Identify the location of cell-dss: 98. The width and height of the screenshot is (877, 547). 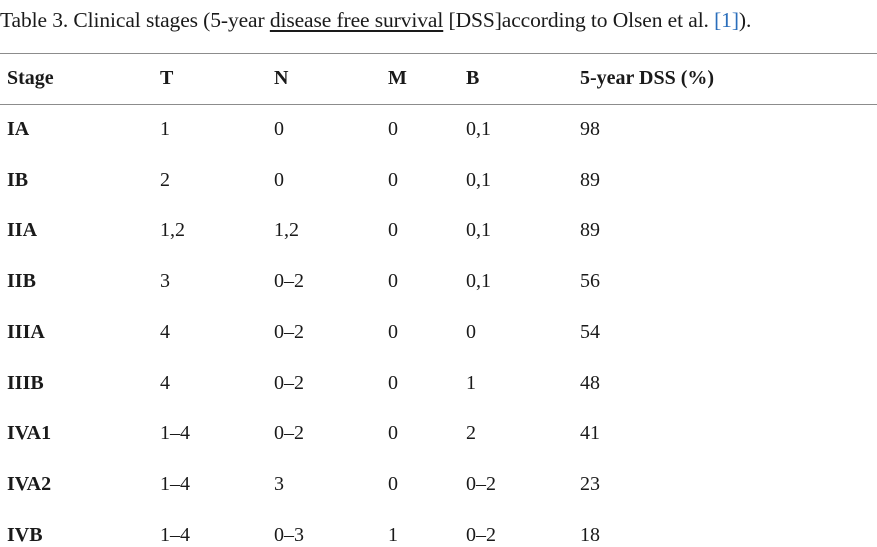
(590, 129).